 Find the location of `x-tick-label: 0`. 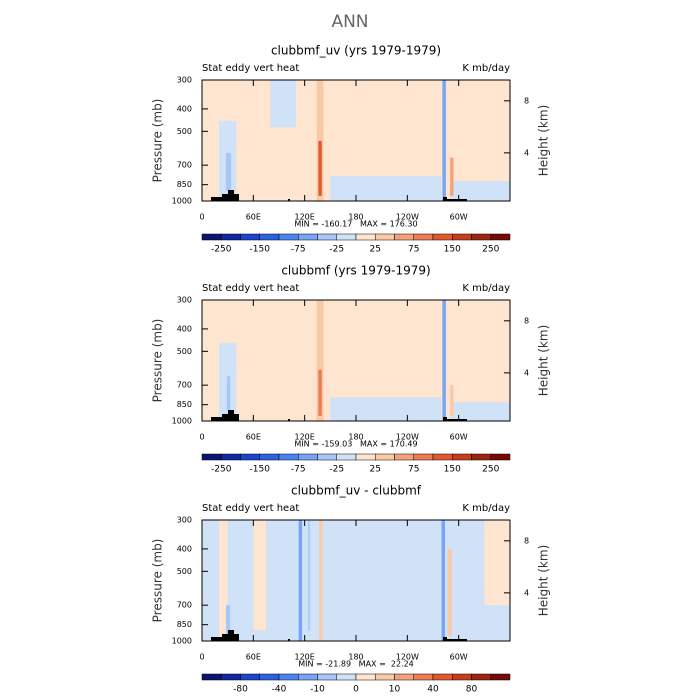

x-tick-label: 0 is located at coordinates (201, 217).